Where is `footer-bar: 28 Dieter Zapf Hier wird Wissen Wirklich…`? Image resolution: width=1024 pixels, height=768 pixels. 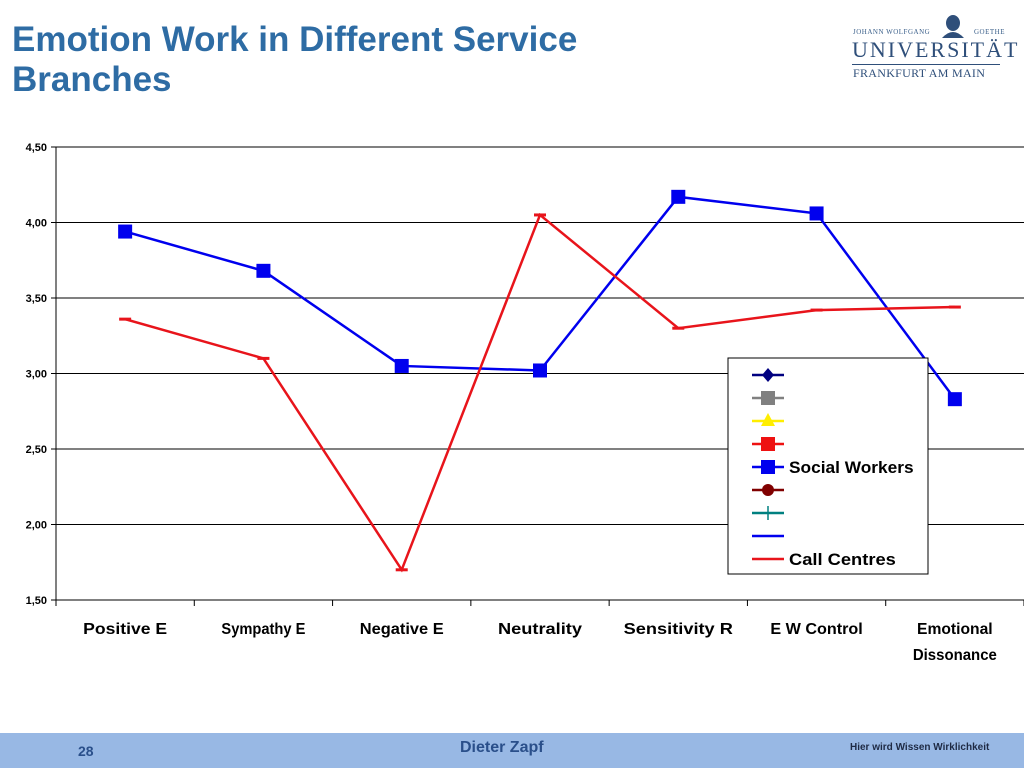
footer-bar: 28 Dieter Zapf Hier wird Wissen Wirklich… is located at coordinates (512, 750).